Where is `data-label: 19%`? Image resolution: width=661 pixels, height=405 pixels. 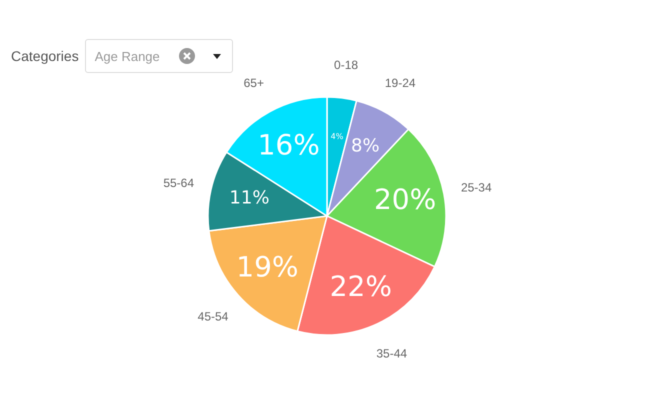 data-label: 19% is located at coordinates (267, 267).